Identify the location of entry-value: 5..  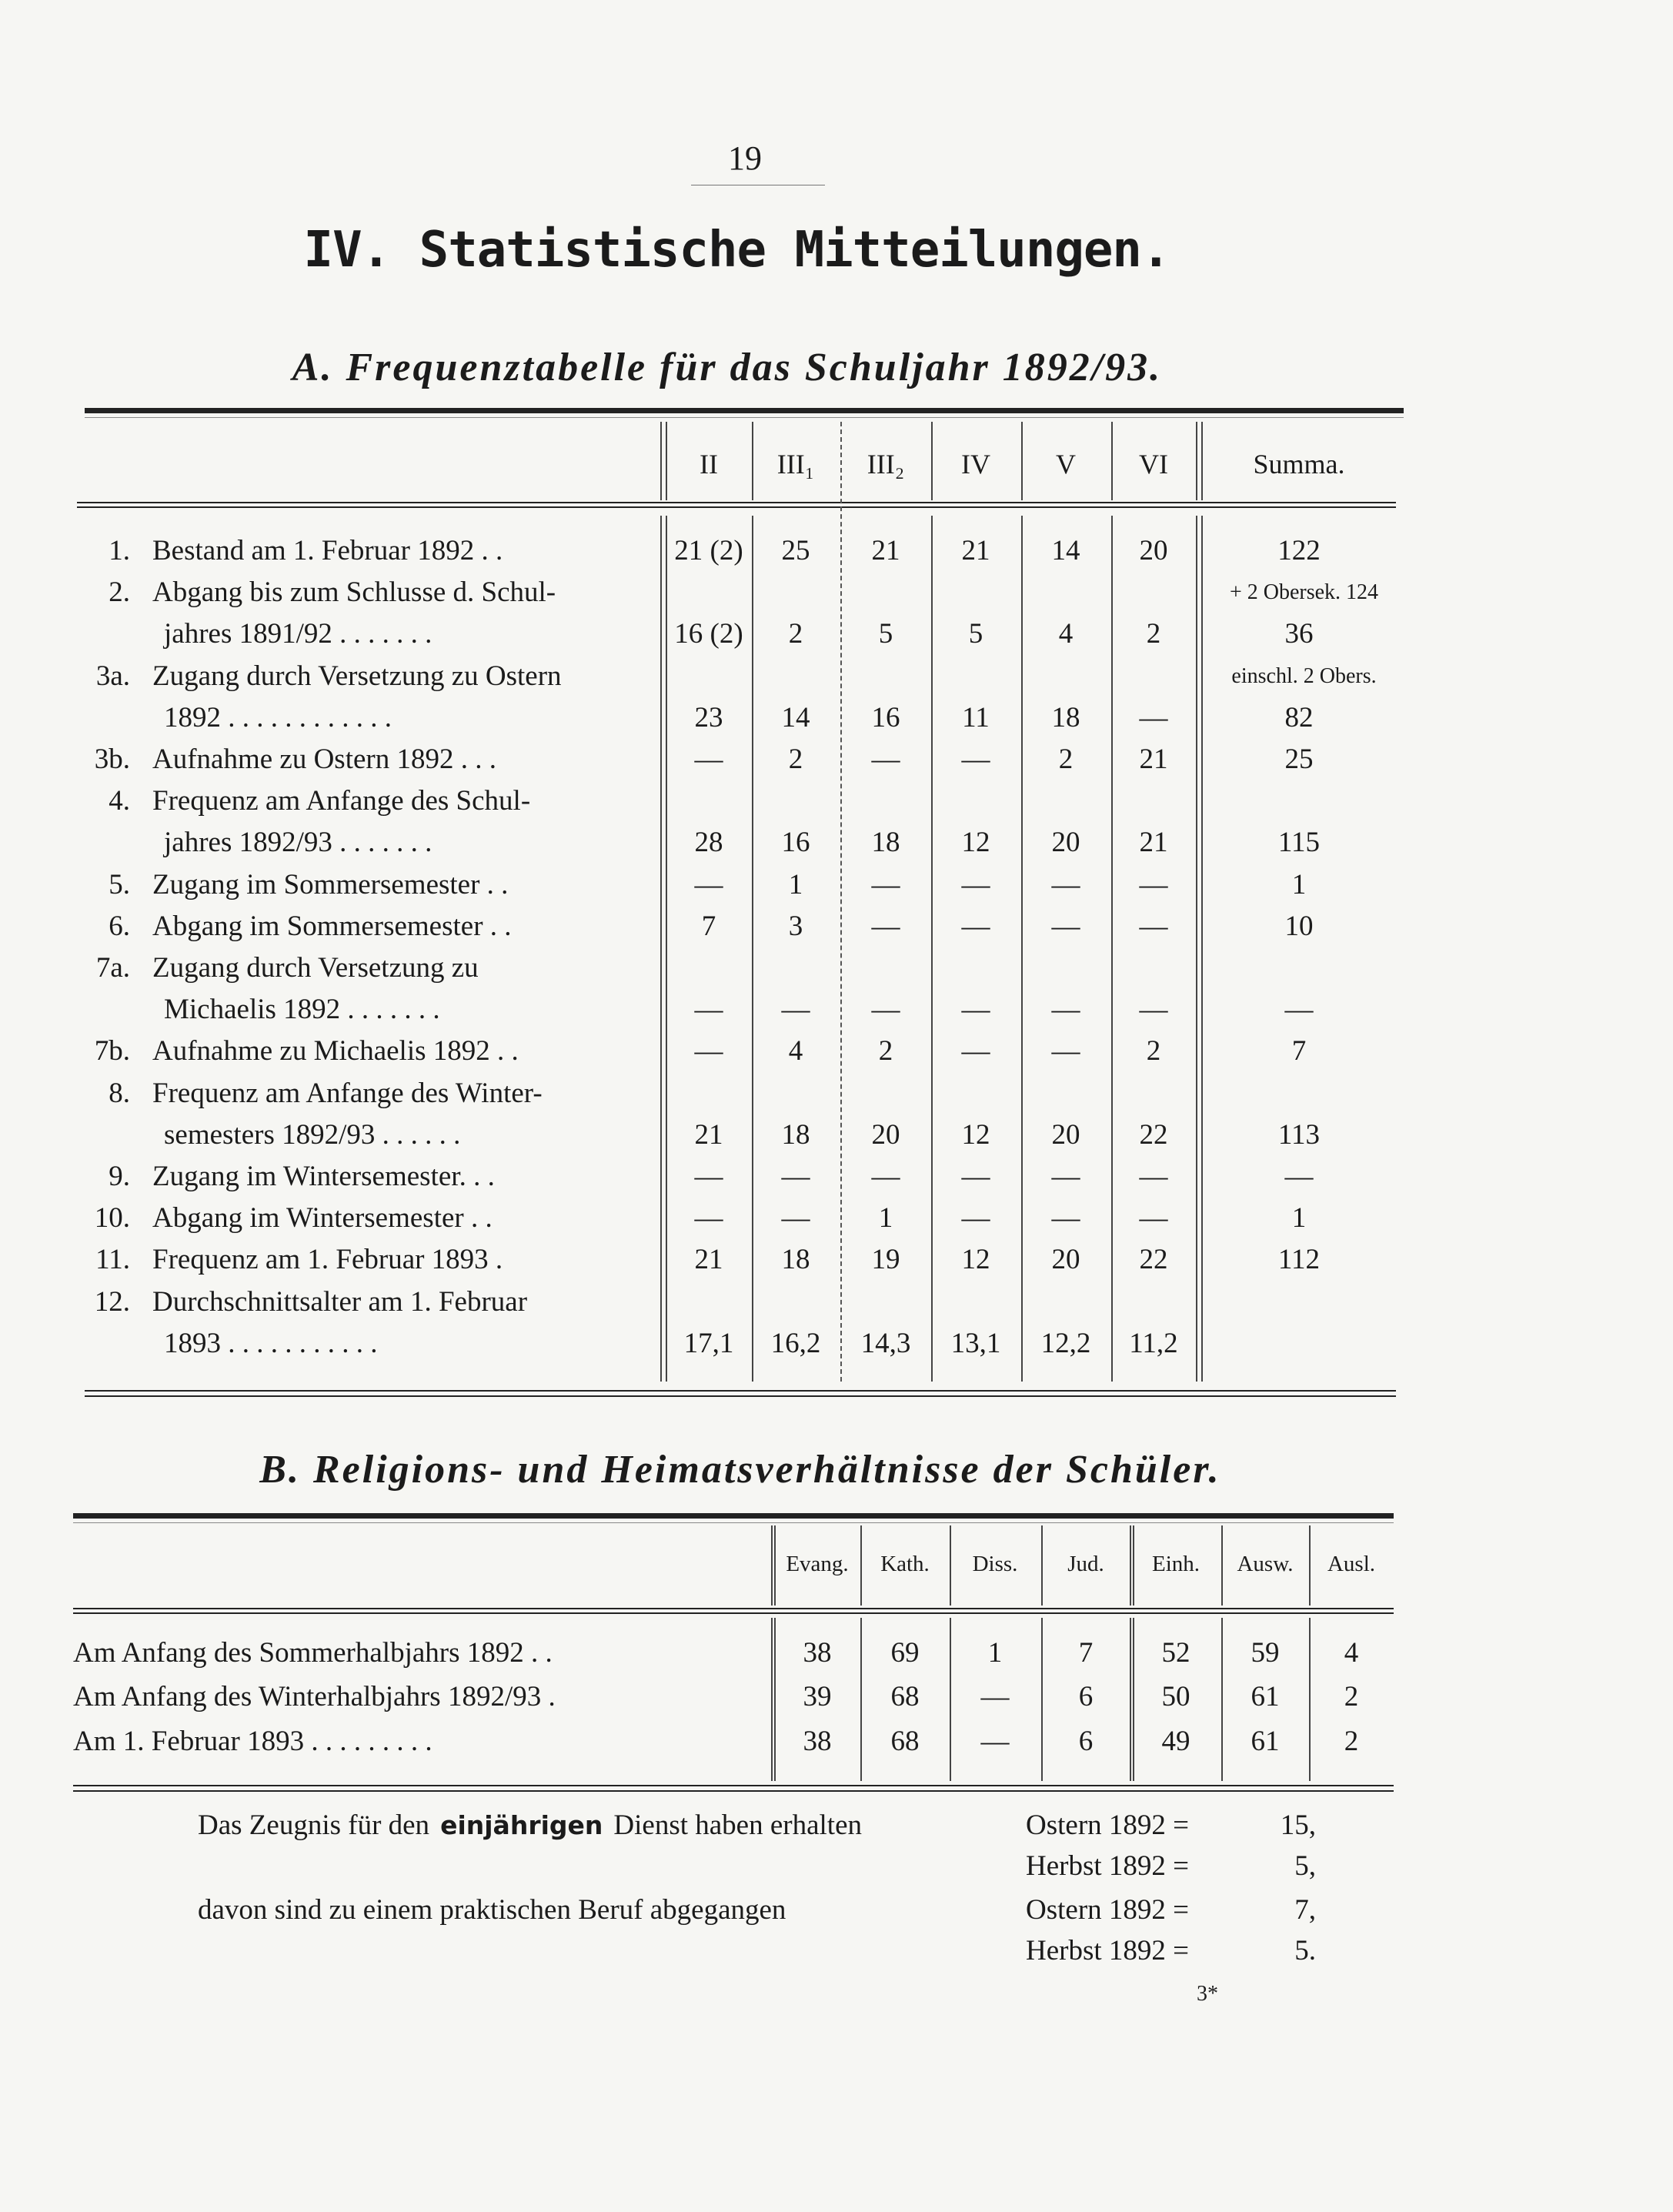
(1305, 1950).